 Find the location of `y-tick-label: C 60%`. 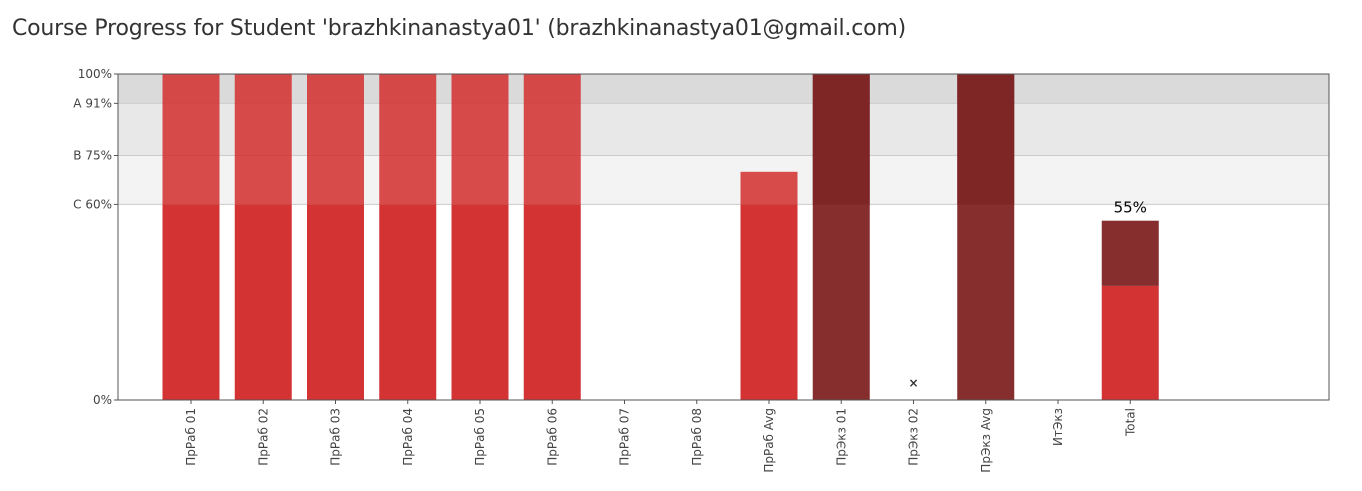

y-tick-label: C 60% is located at coordinates (92, 204).